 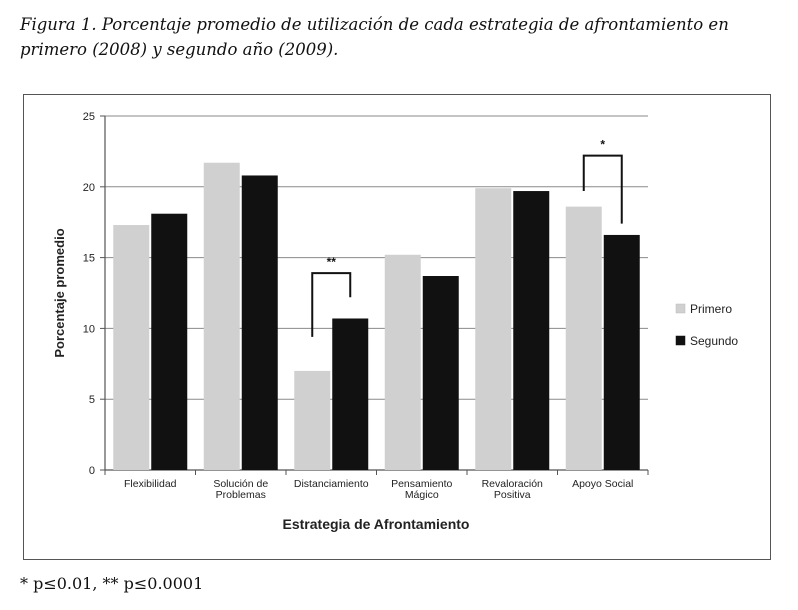 I want to click on x-tick-label: Positiva, so click(x=512, y=495).